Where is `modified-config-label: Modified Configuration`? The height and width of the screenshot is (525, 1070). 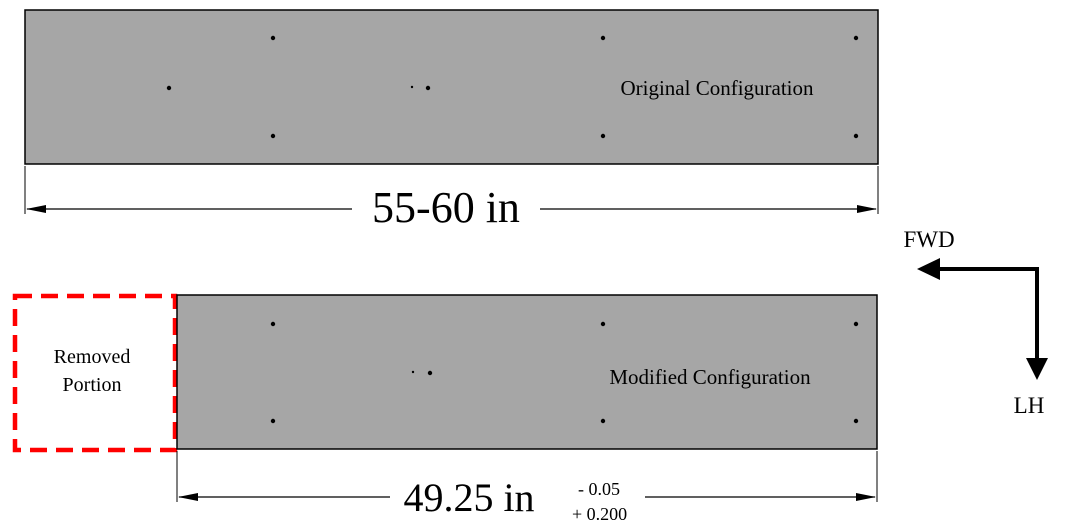 modified-config-label: Modified Configuration is located at coordinates (710, 377).